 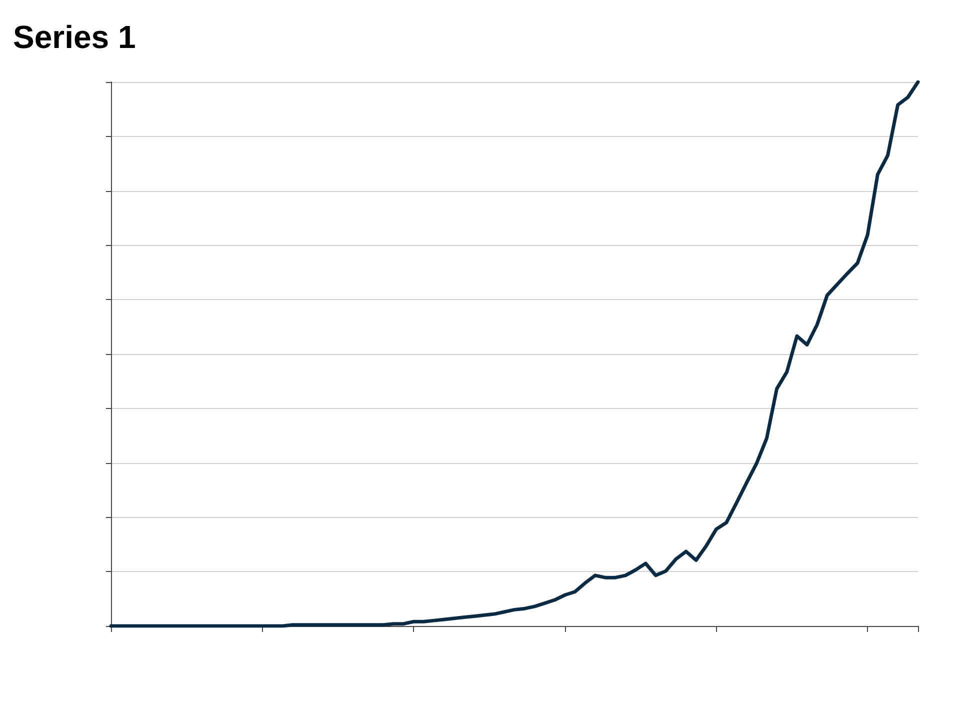 I want to click on chart-title: Series 1, so click(x=74, y=37).